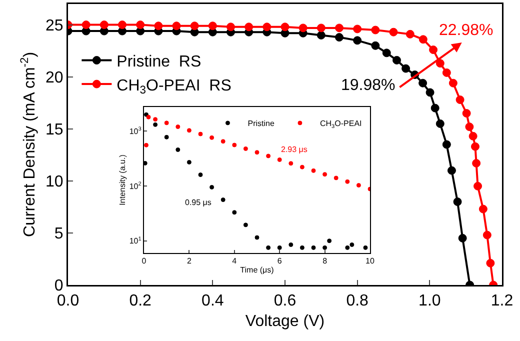 Image resolution: width=520 pixels, height=341 pixels. What do you see at coordinates (189, 261) in the screenshot?
I see `x-tick-label: 2` at bounding box center [189, 261].